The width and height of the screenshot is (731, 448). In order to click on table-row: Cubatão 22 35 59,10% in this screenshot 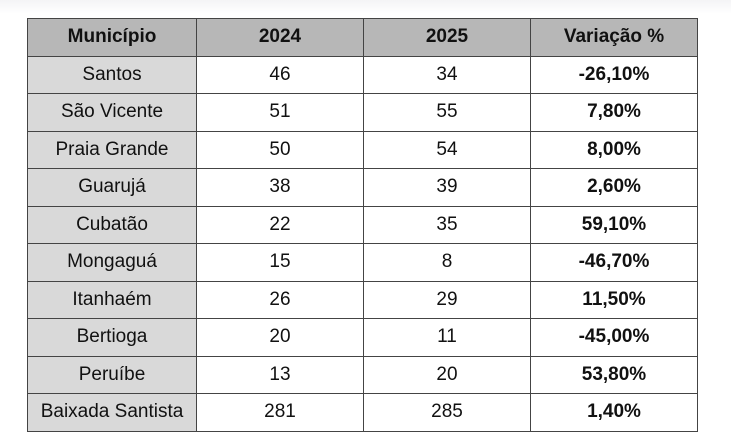, I will do `click(362, 224)`.